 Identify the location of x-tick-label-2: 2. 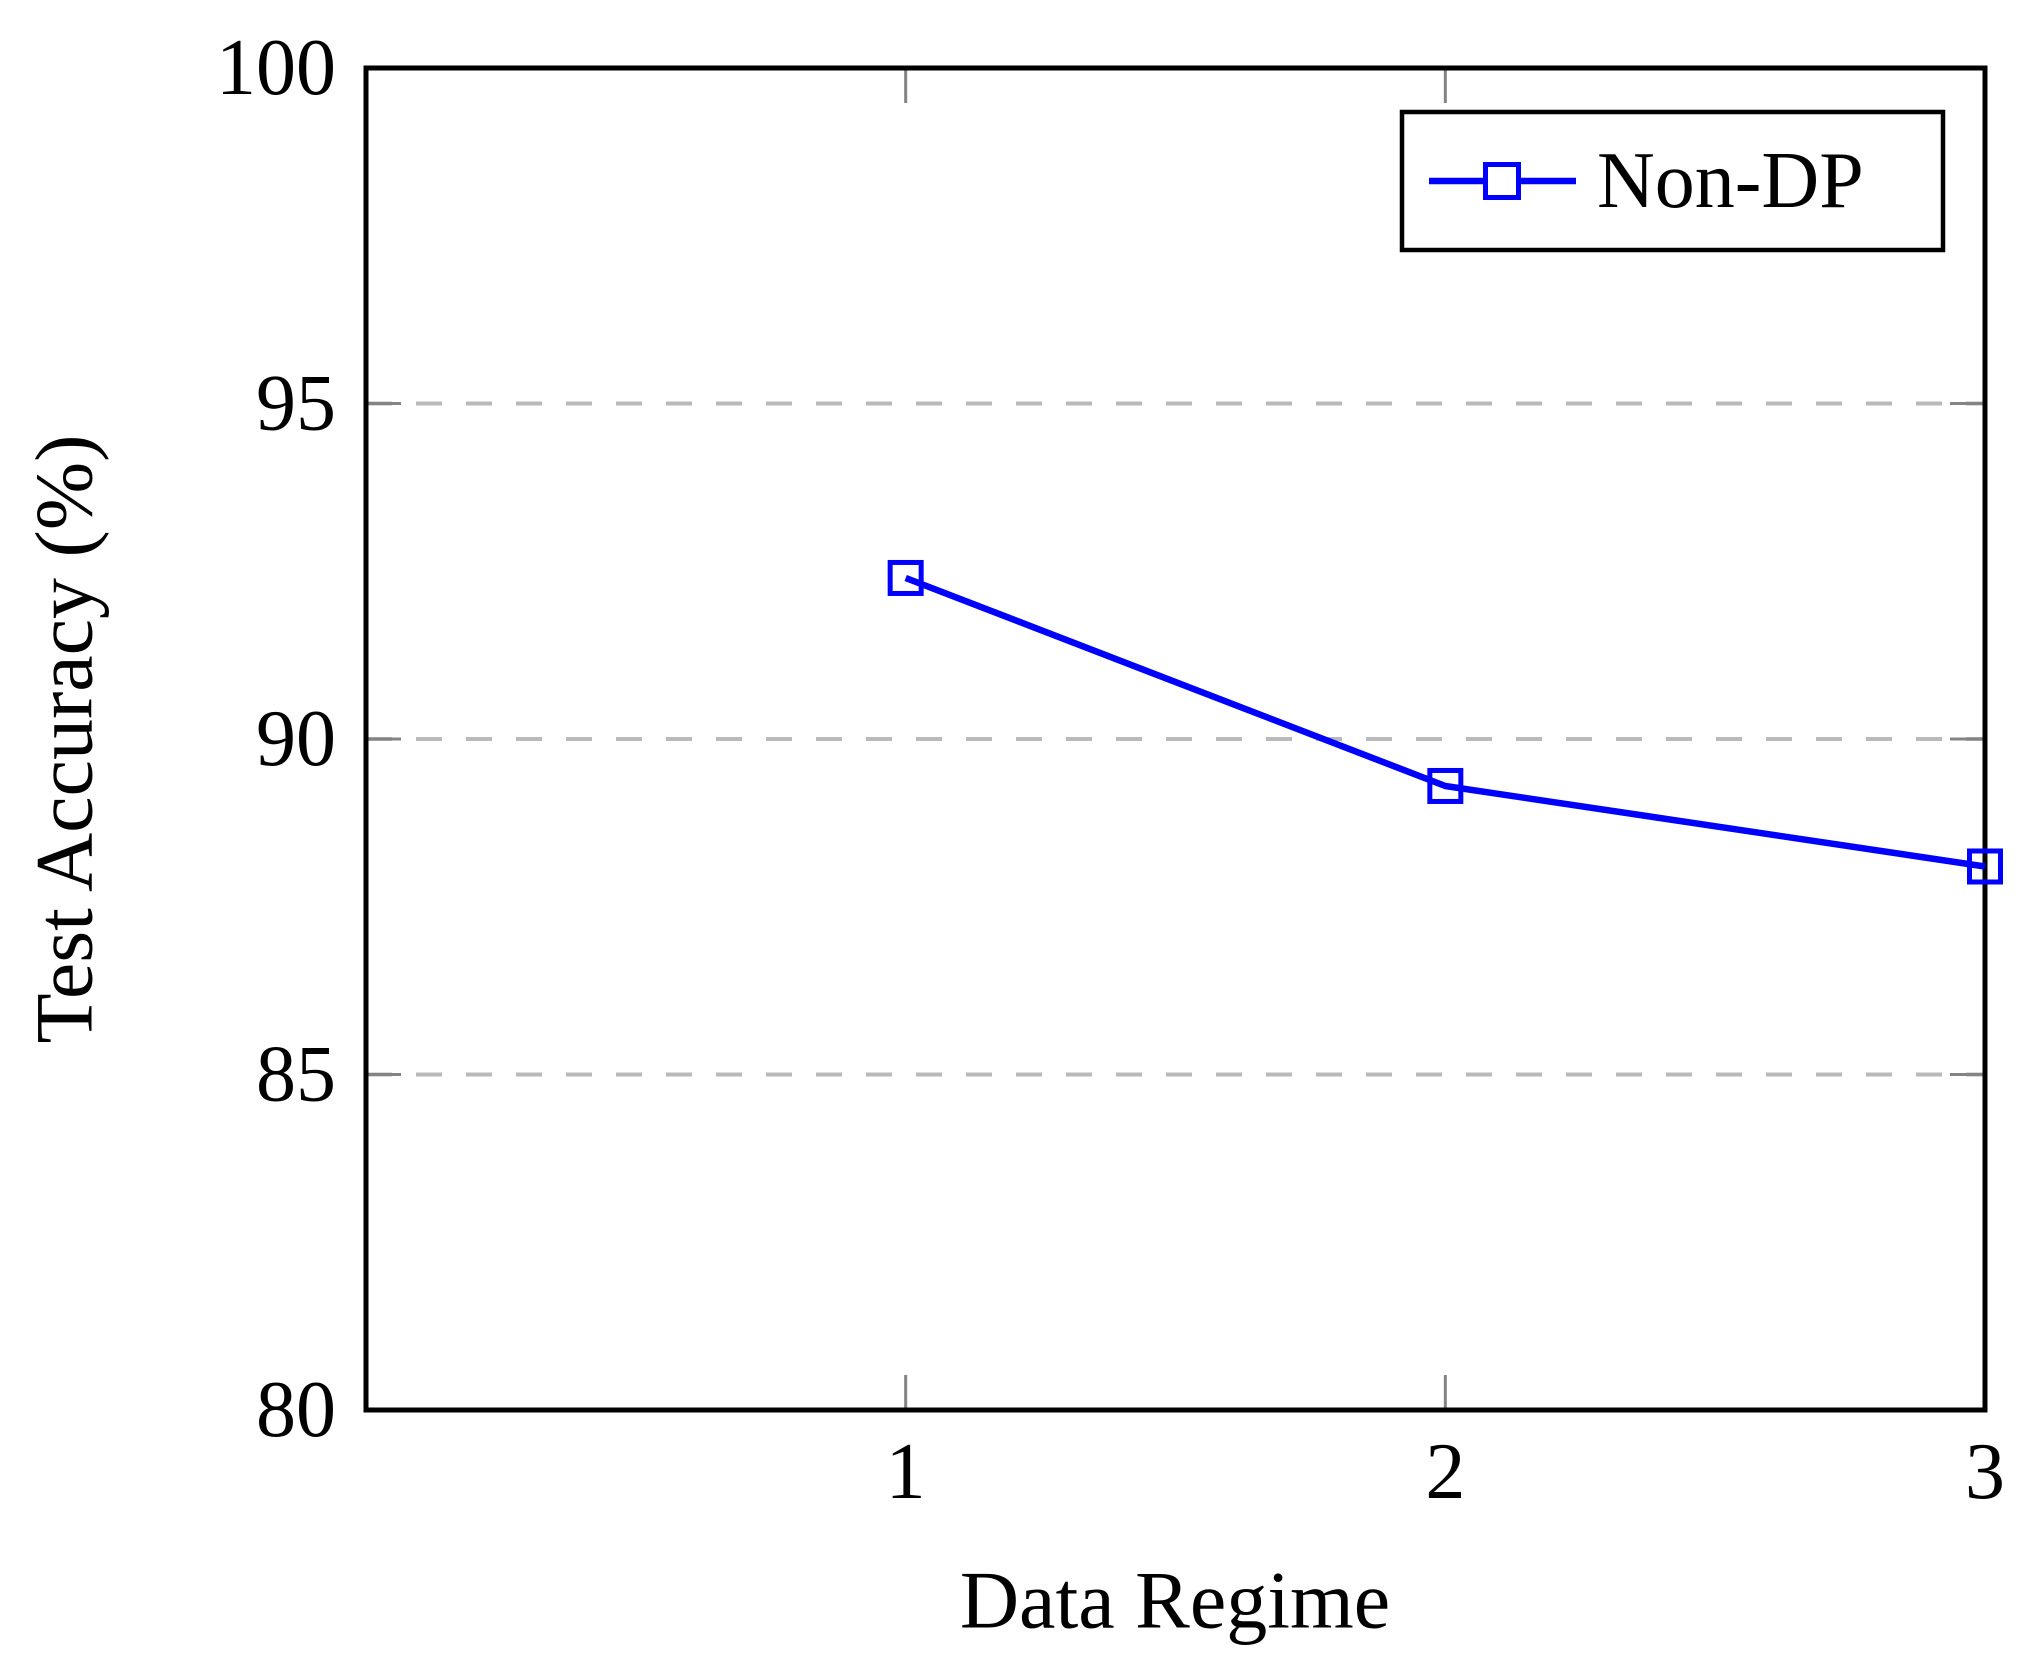
(1445, 1472).